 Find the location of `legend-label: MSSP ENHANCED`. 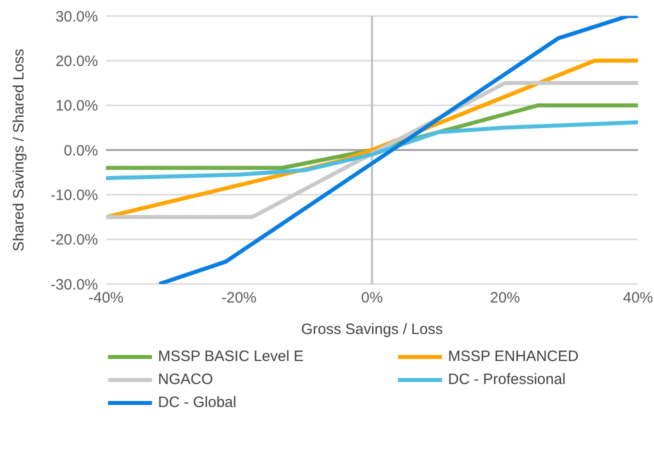

legend-label: MSSP ENHANCED is located at coordinates (513, 356).